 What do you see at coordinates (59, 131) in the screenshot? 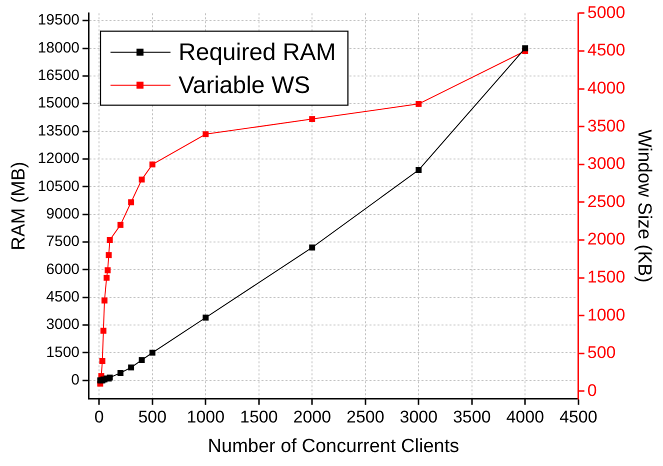
I see `y-tick-label: 13500` at bounding box center [59, 131].